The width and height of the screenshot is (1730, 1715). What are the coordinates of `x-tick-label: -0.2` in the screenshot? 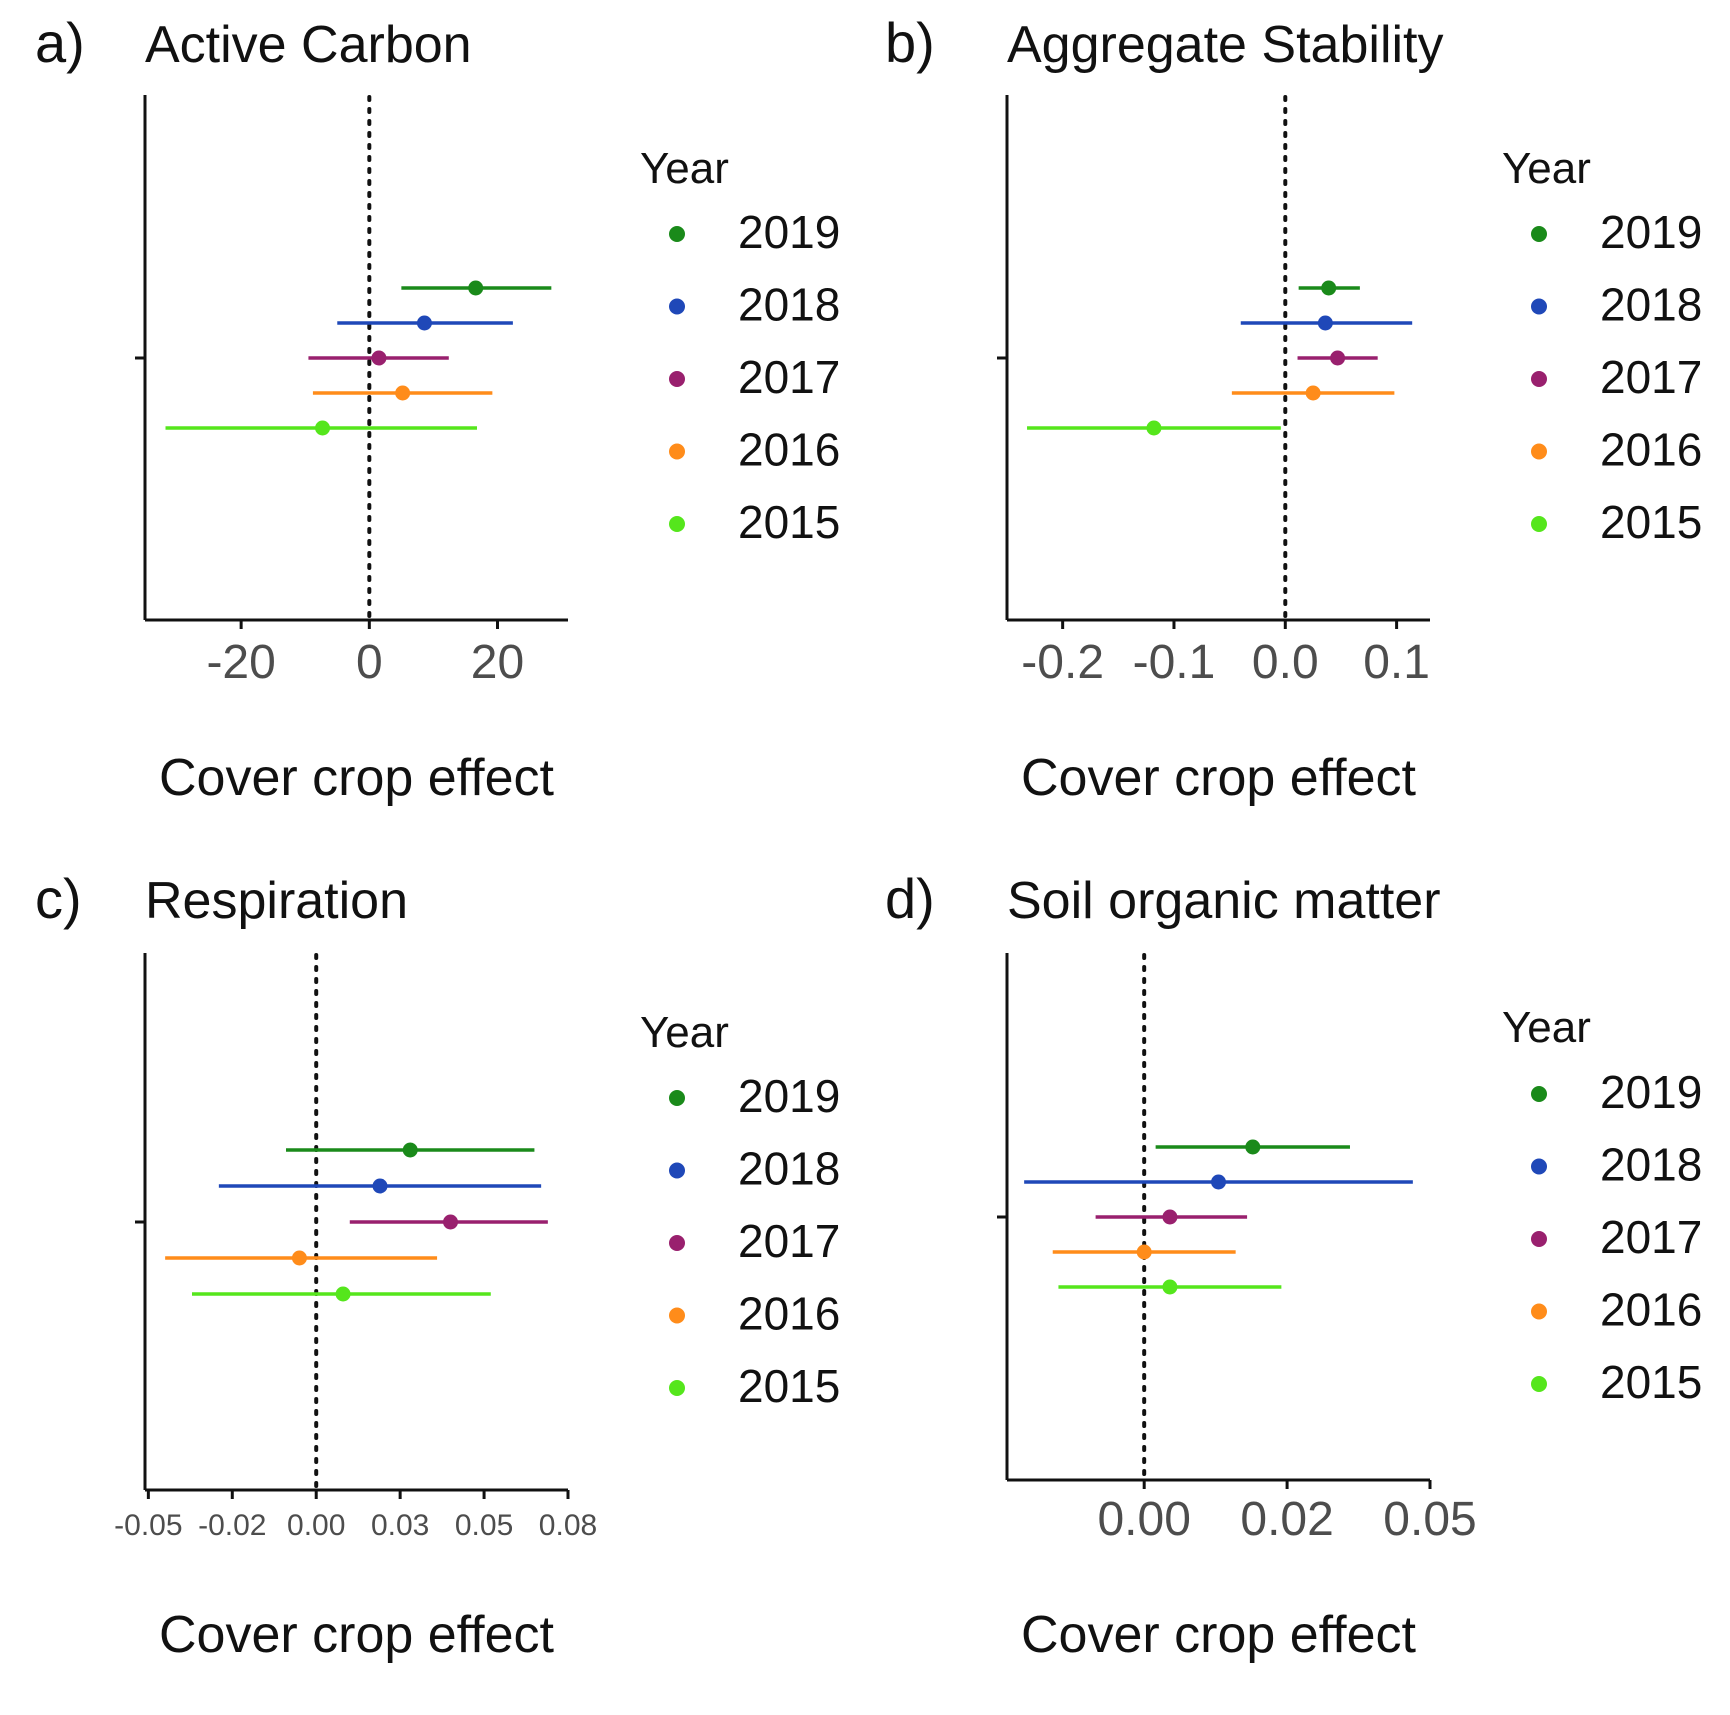 It's located at (1062, 662).